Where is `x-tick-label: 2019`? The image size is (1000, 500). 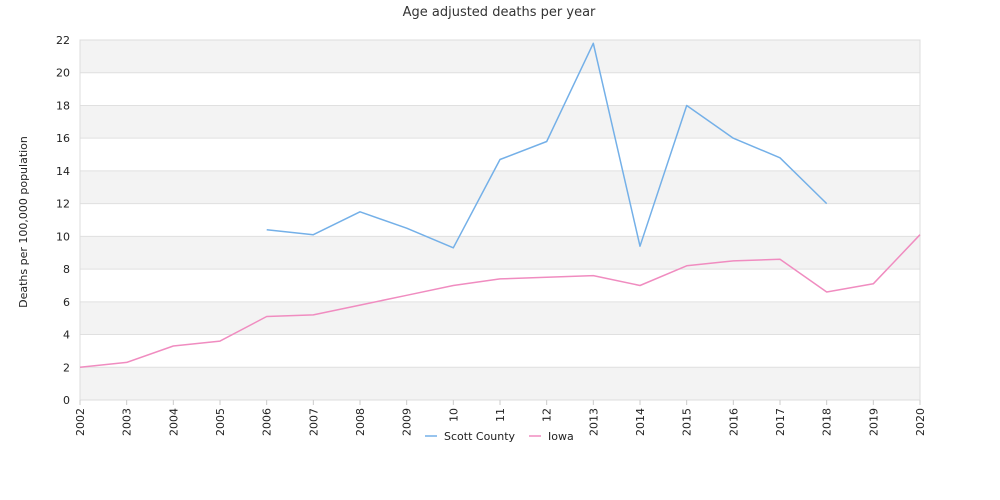
x-tick-label: 2019 is located at coordinates (873, 422).